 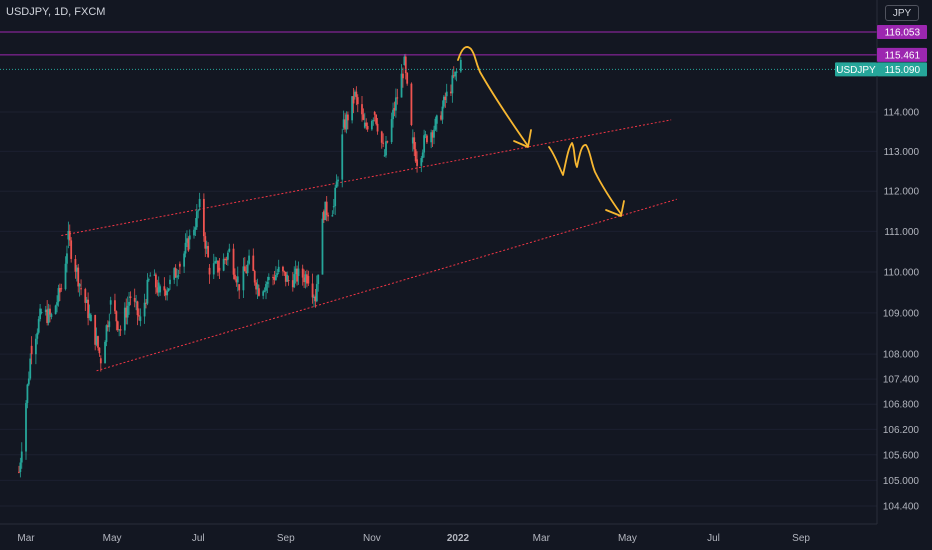 I want to click on trendline, so click(x=366, y=177).